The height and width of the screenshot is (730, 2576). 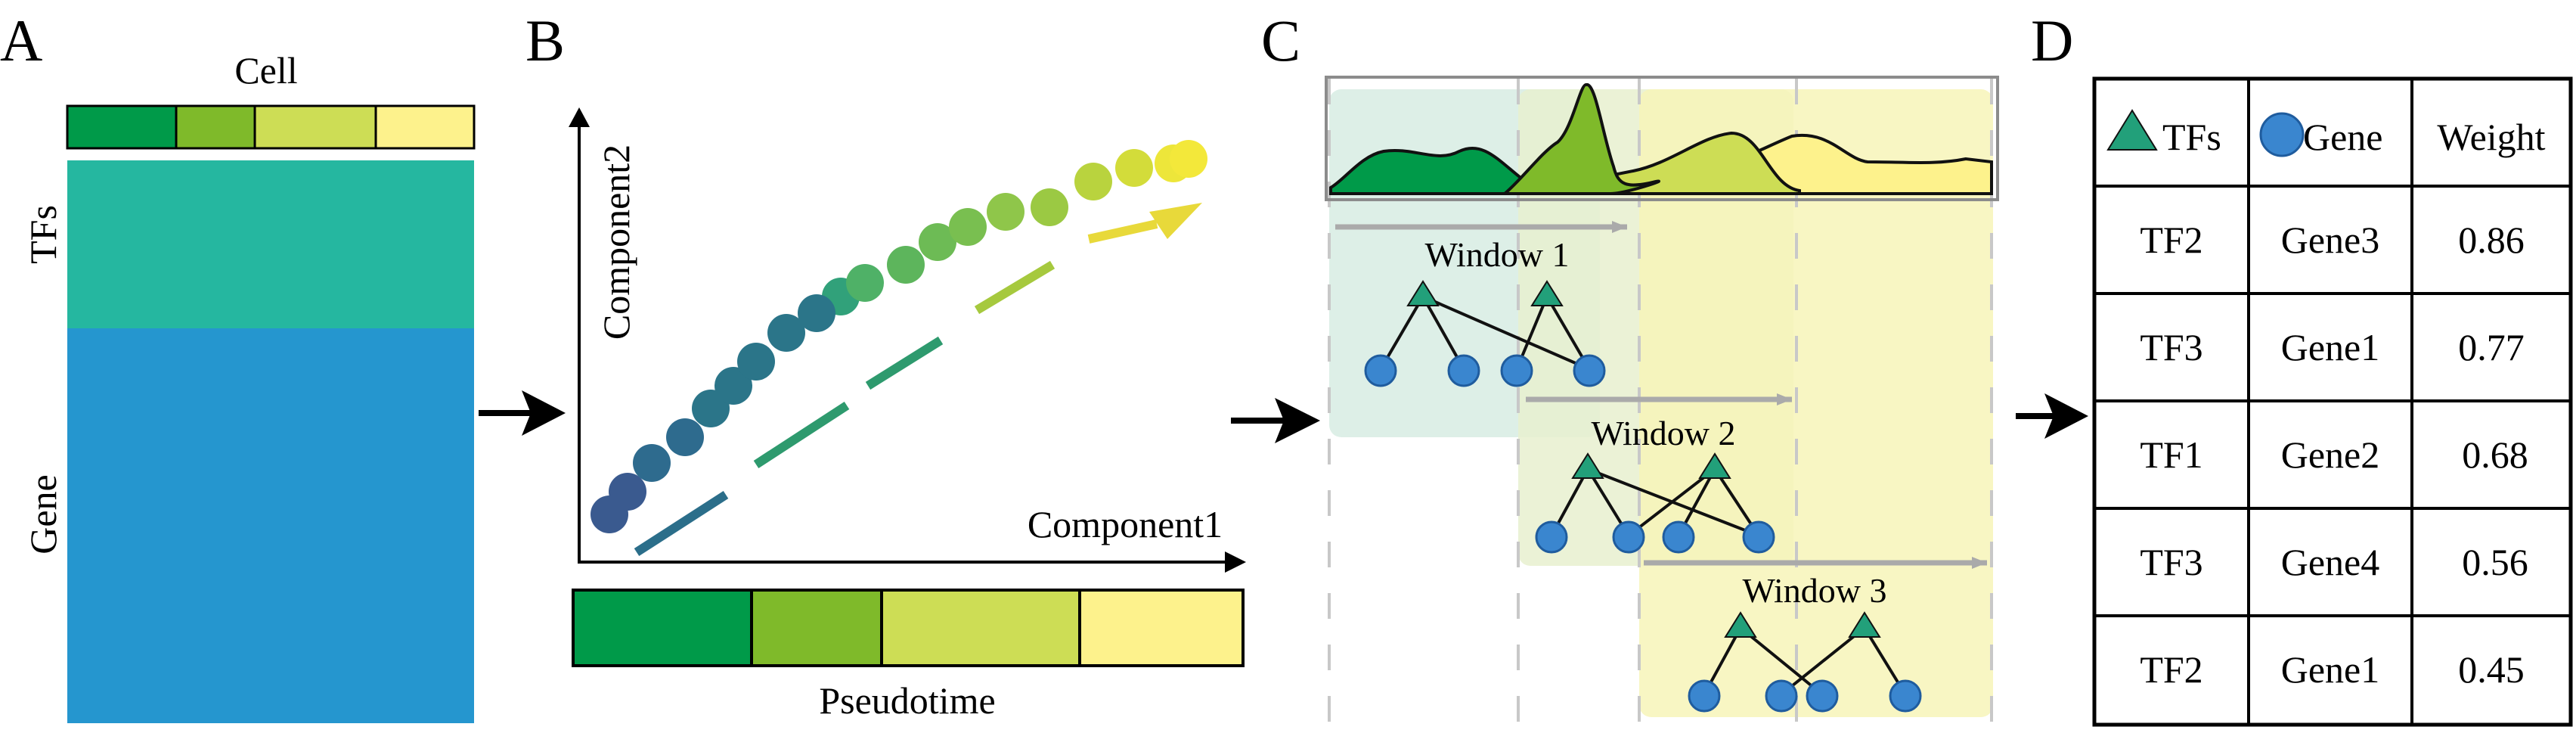 I want to click on cell-label: Cell, so click(x=265, y=70).